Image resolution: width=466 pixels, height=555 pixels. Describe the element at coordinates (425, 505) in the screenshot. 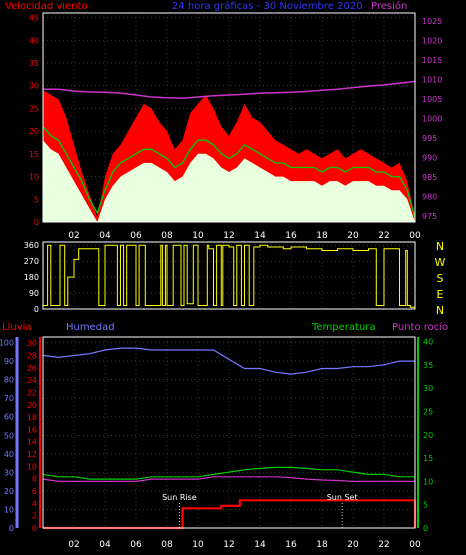

I see `temperature-tick-label: 5` at that location.